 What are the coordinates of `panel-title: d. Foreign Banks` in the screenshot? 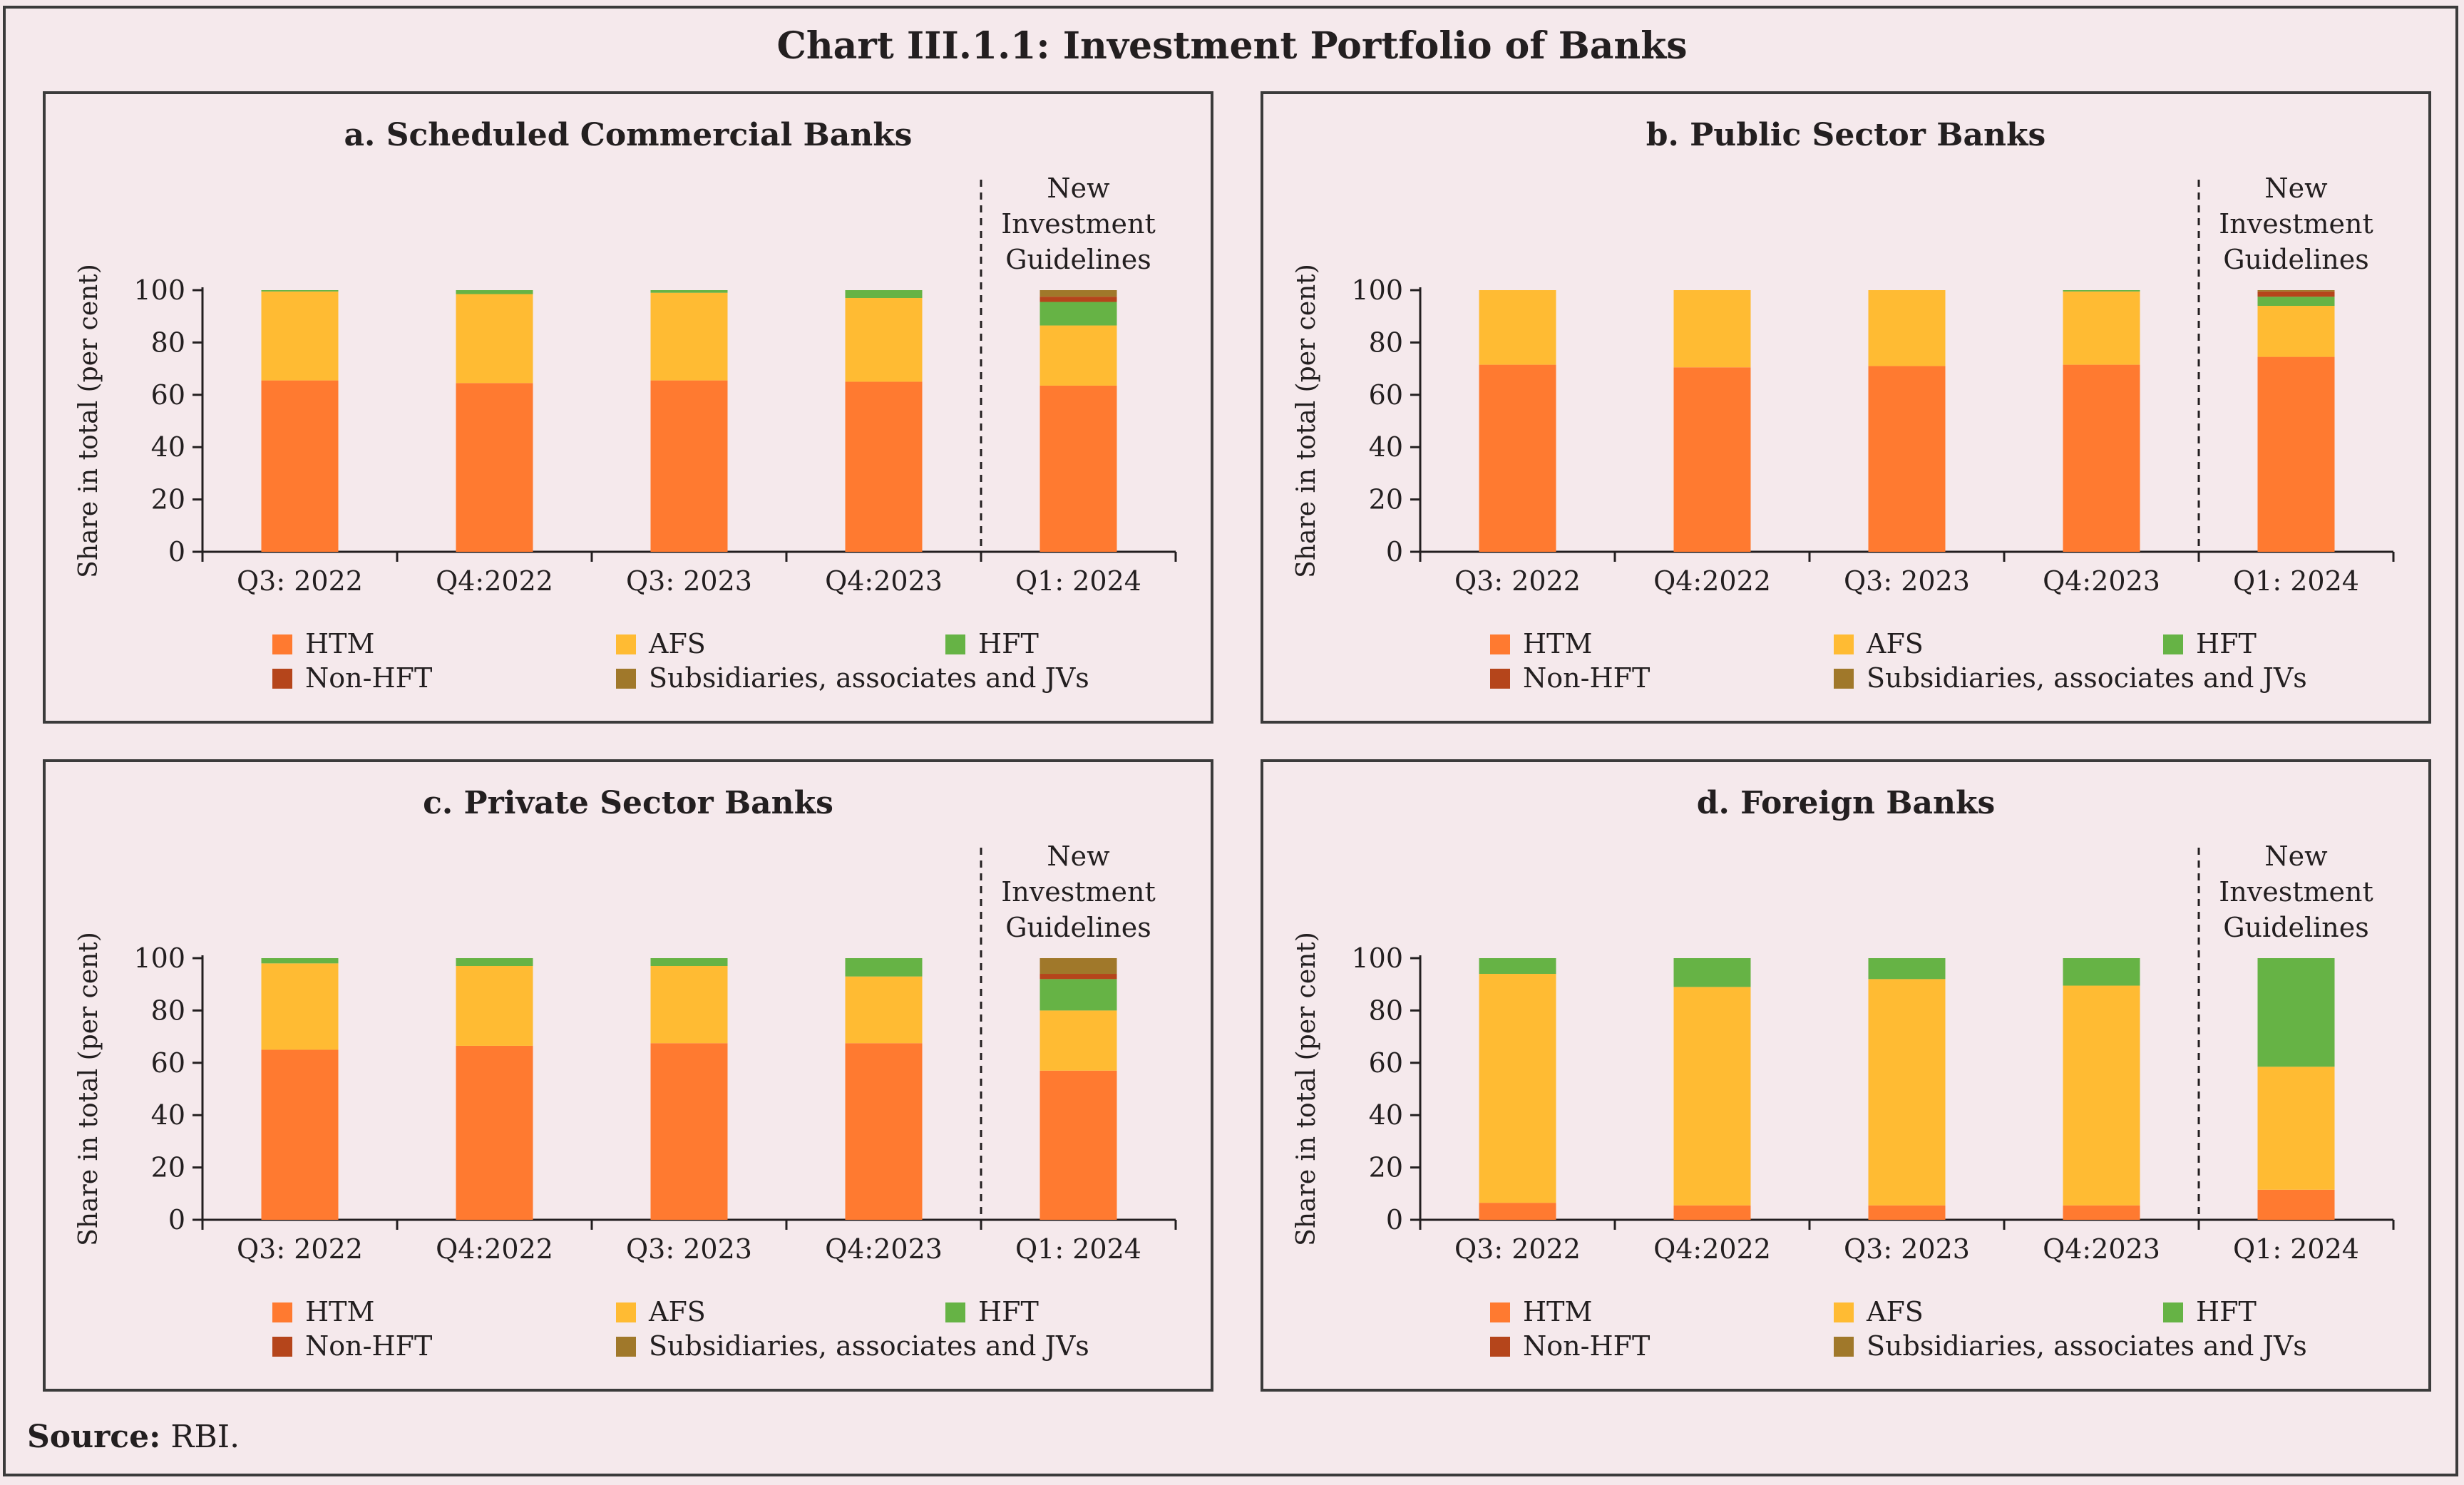 It's located at (1846, 803).